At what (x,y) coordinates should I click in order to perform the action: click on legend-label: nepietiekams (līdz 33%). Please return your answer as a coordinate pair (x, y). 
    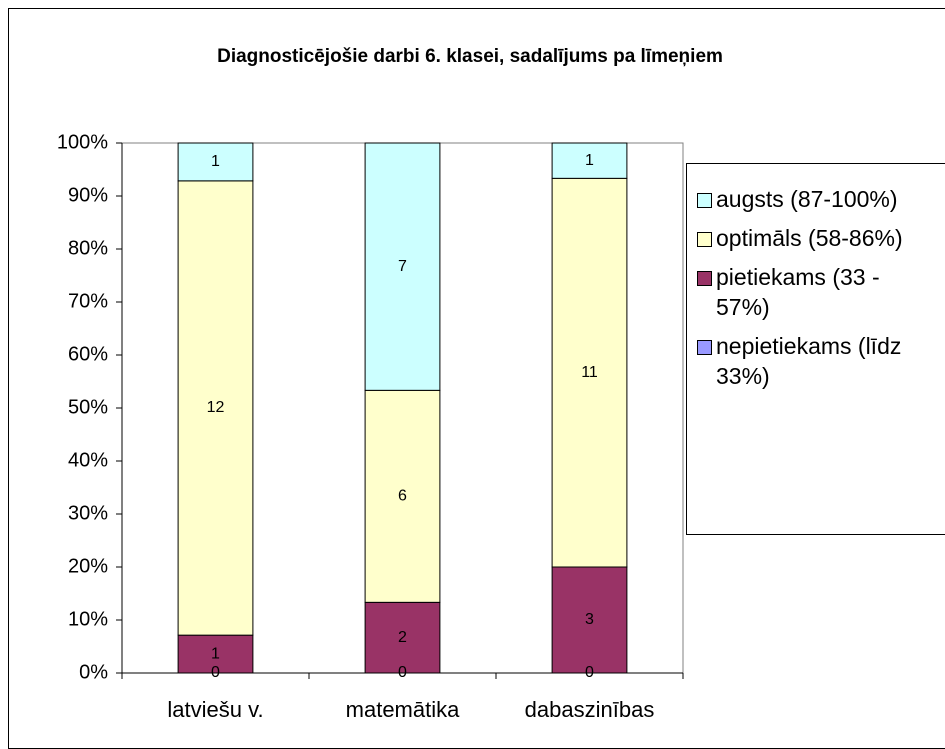
    Looking at the image, I should click on (809, 361).